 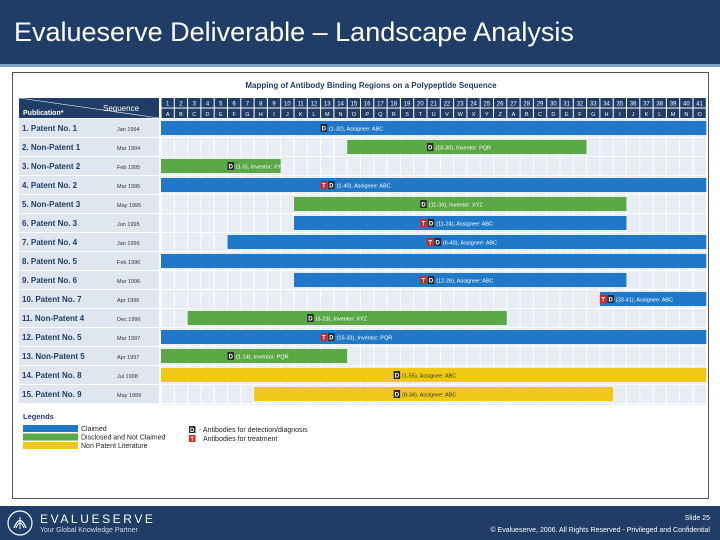 I want to click on letter-header-label: C, so click(x=194, y=115).